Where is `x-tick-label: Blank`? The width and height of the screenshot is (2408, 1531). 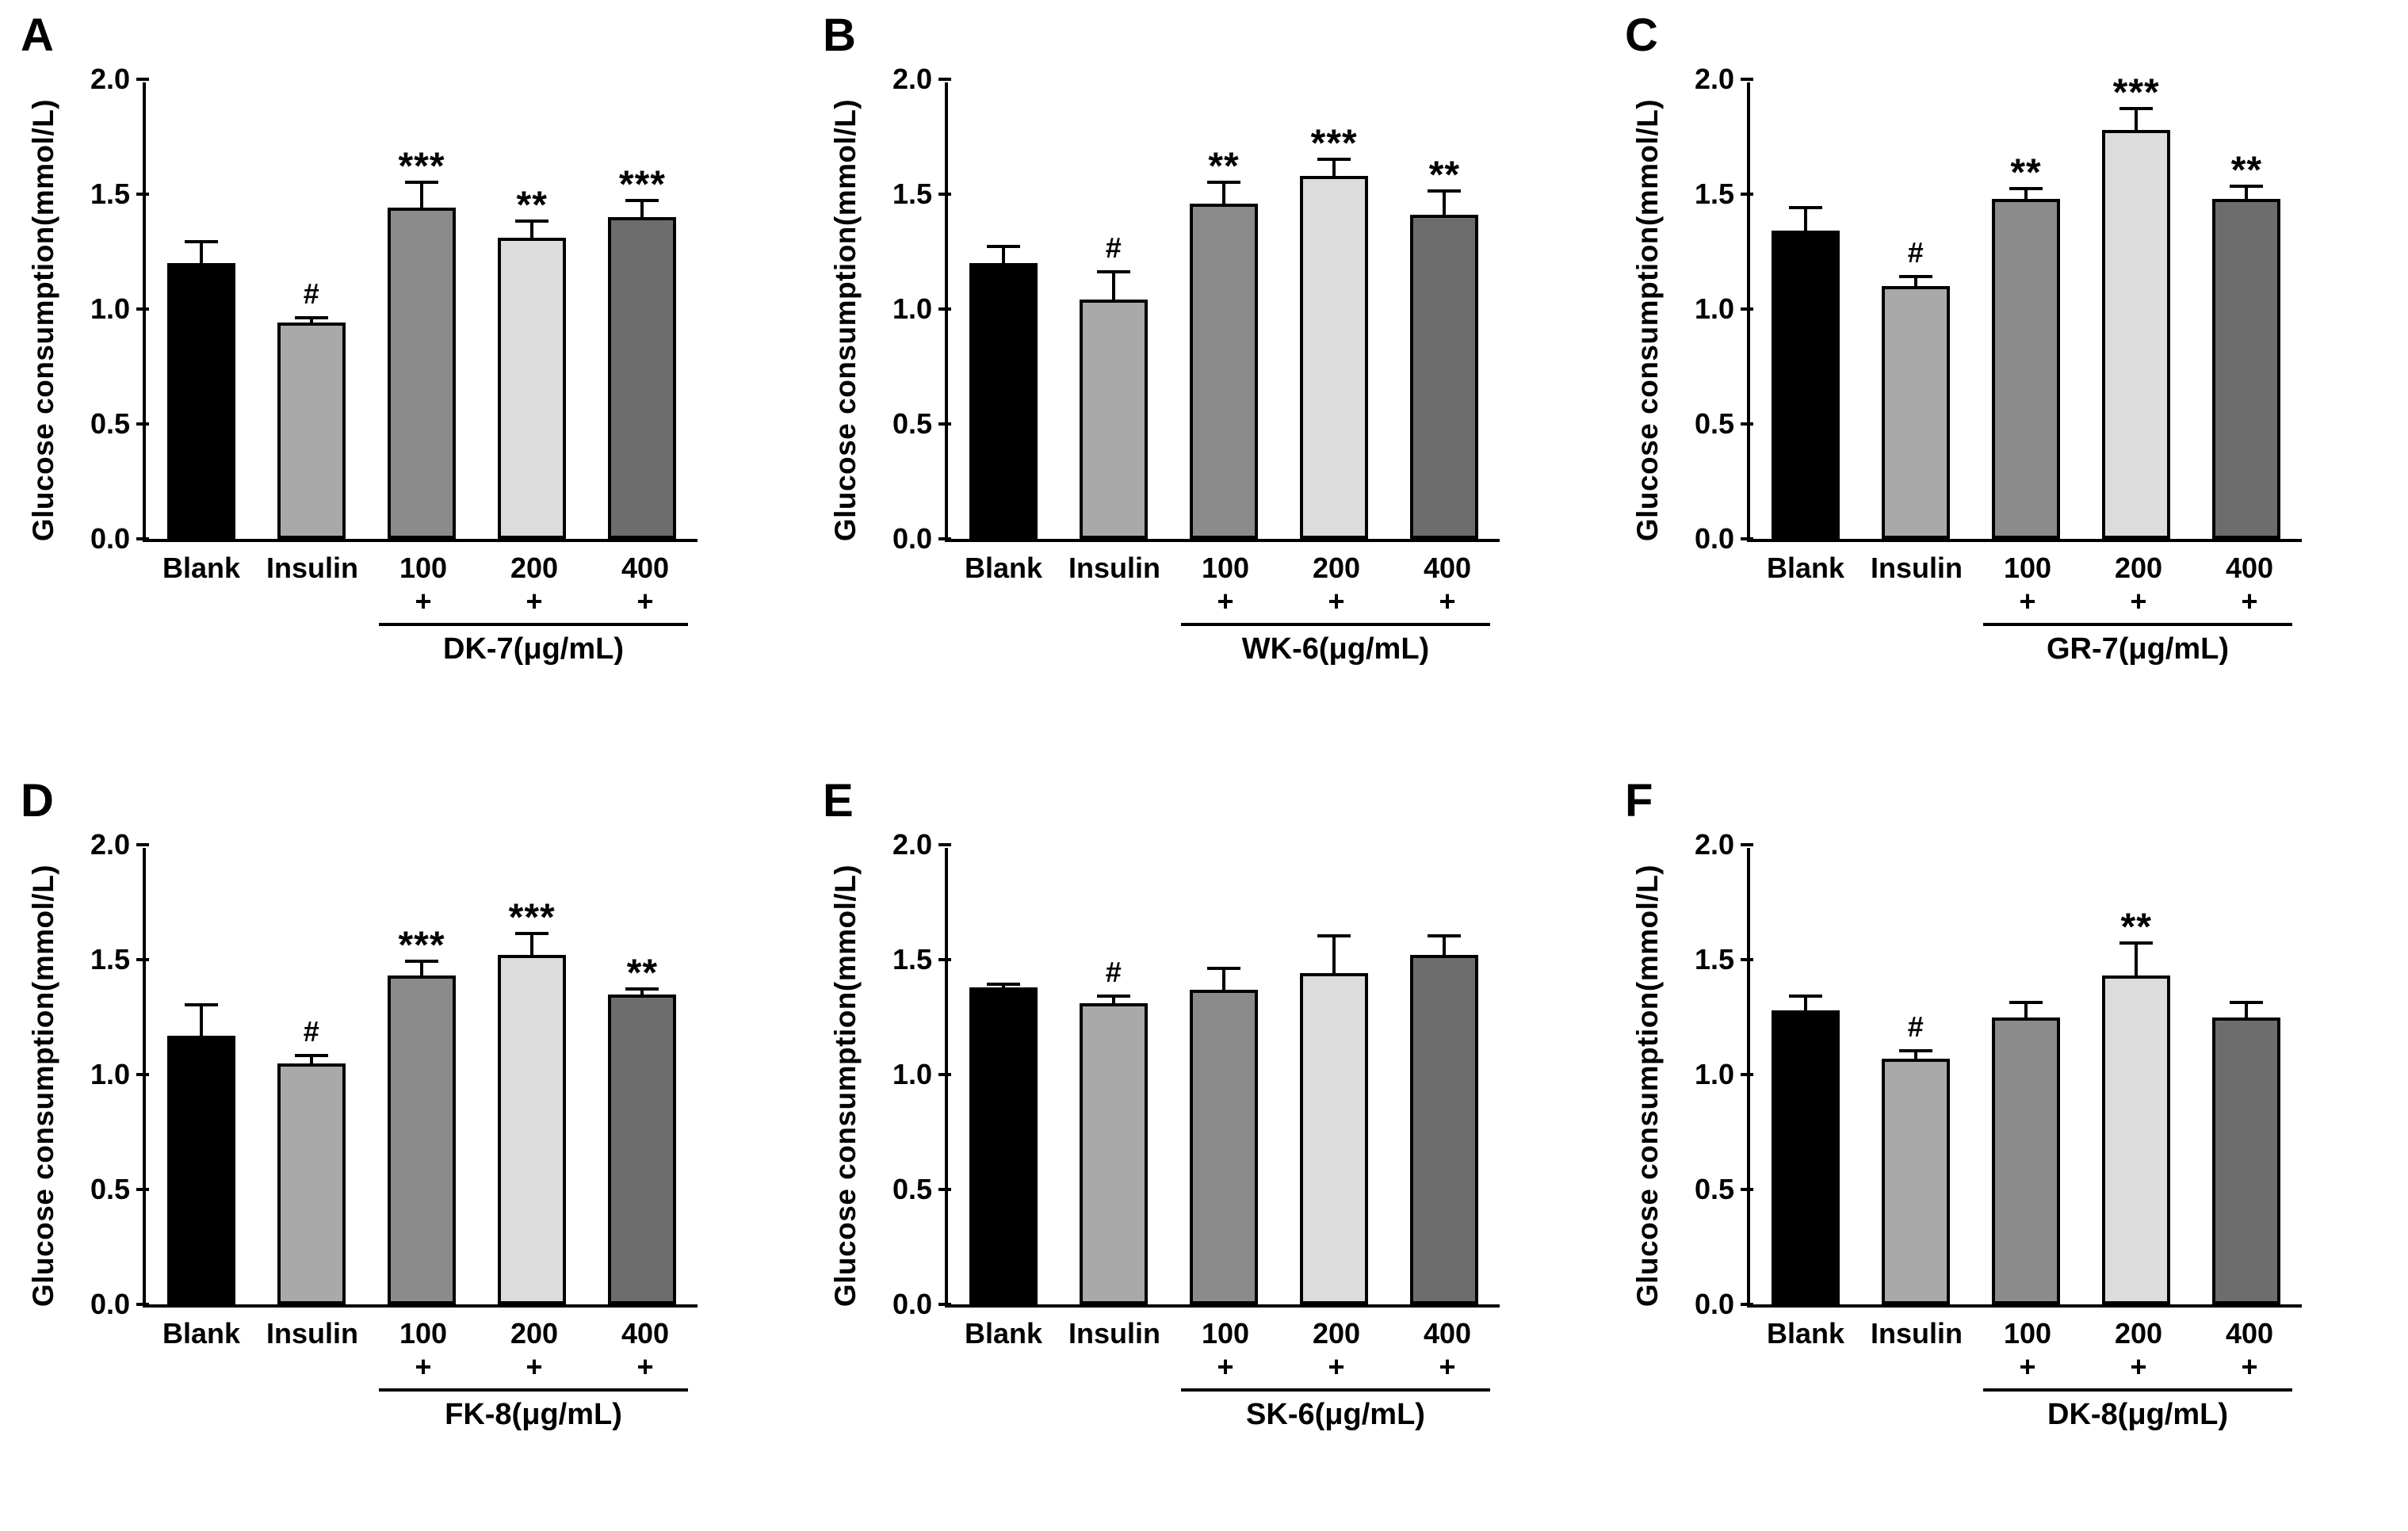
x-tick-label: Blank is located at coordinates (1805, 568).